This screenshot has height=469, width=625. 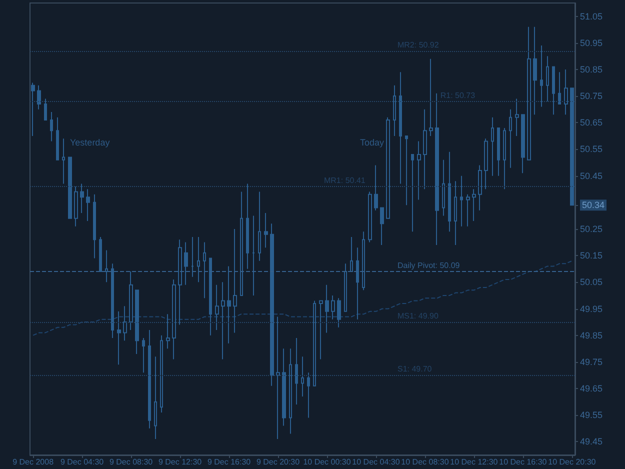 What do you see at coordinates (180, 462) in the screenshot?
I see `x-tick-label: 9 Dec 12:30` at bounding box center [180, 462].